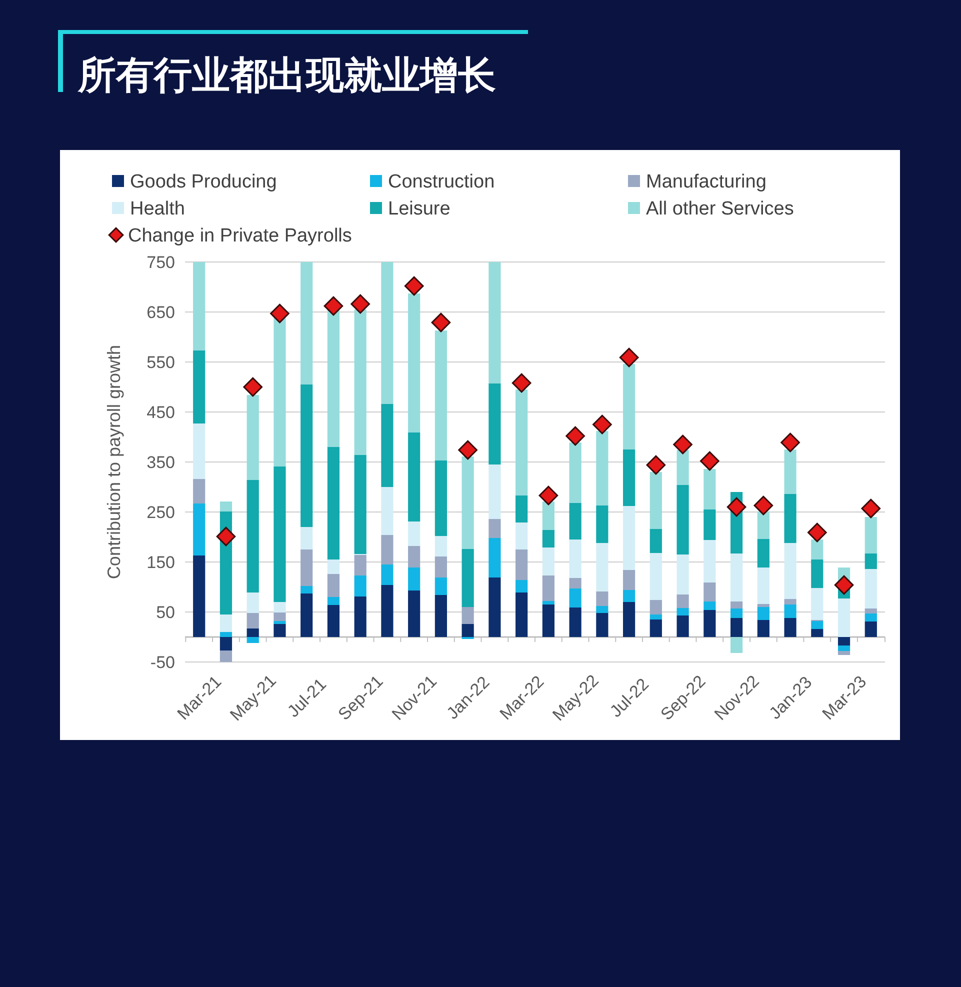 This screenshot has width=961, height=987. I want to click on y-tick-label: 50, so click(165, 612).